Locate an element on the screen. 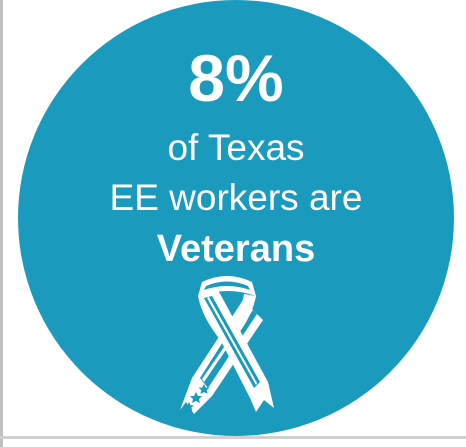  veterans-ribbon-icon is located at coordinates (227, 345).